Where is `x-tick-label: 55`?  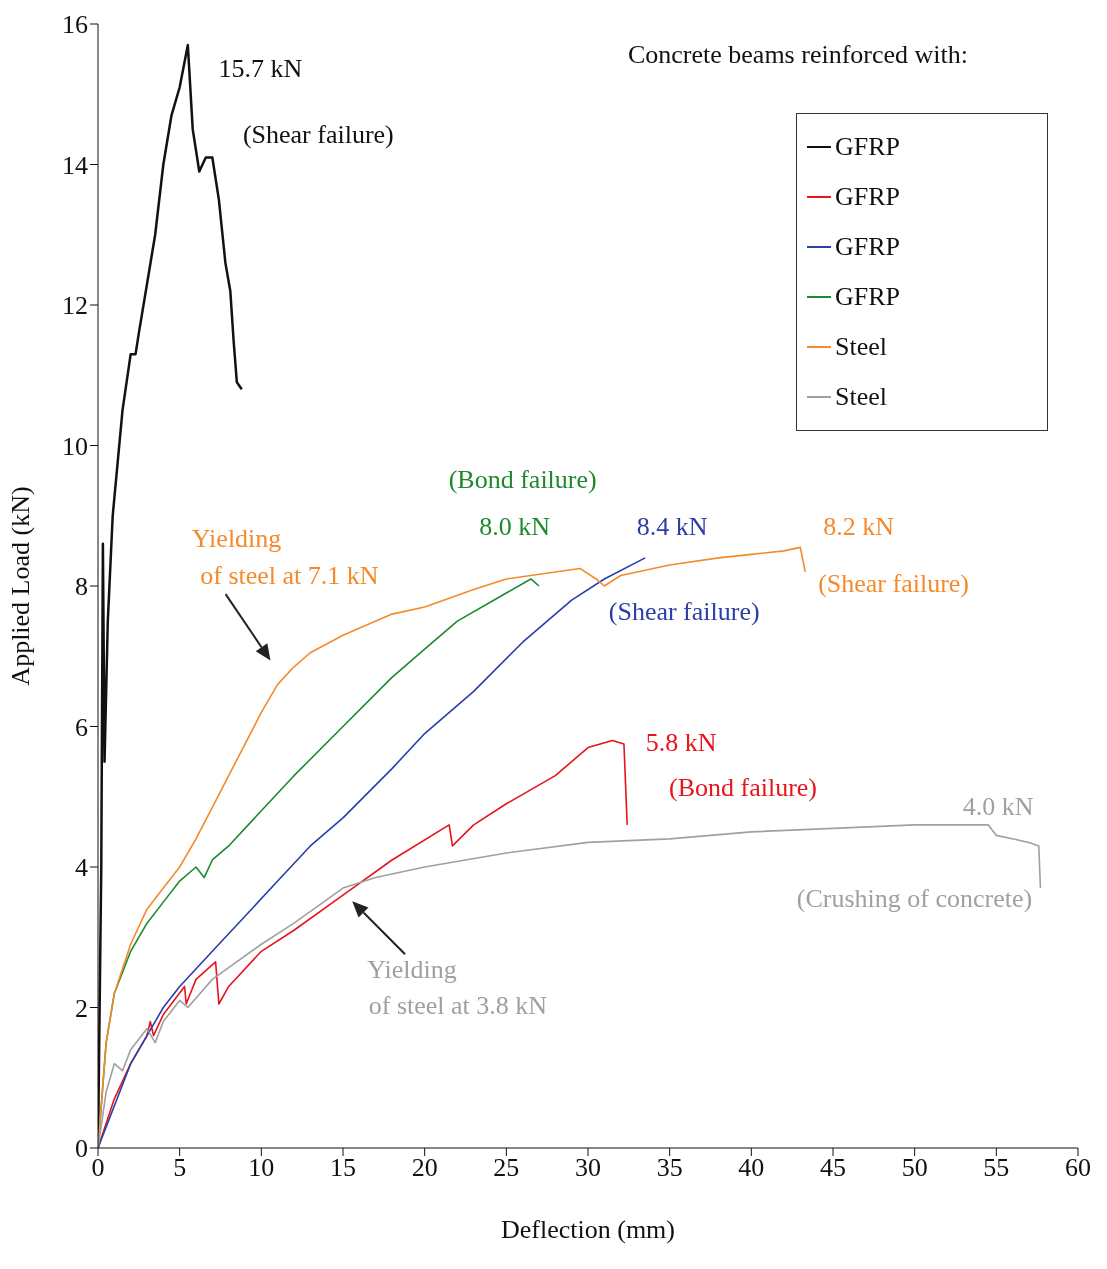 x-tick-label: 55 is located at coordinates (996, 1168).